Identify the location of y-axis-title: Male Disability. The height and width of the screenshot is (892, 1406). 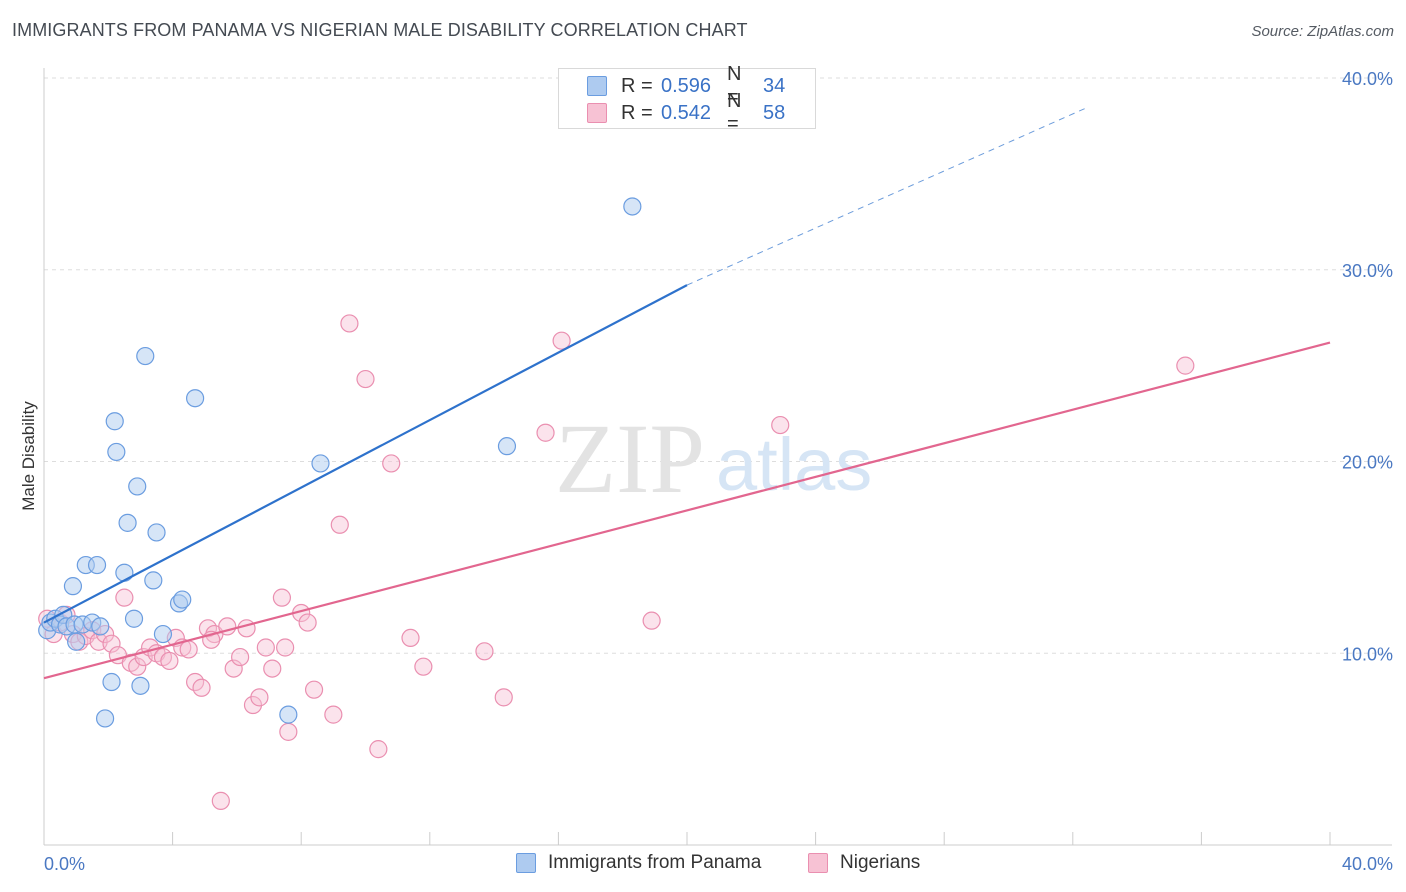
(28, 456).